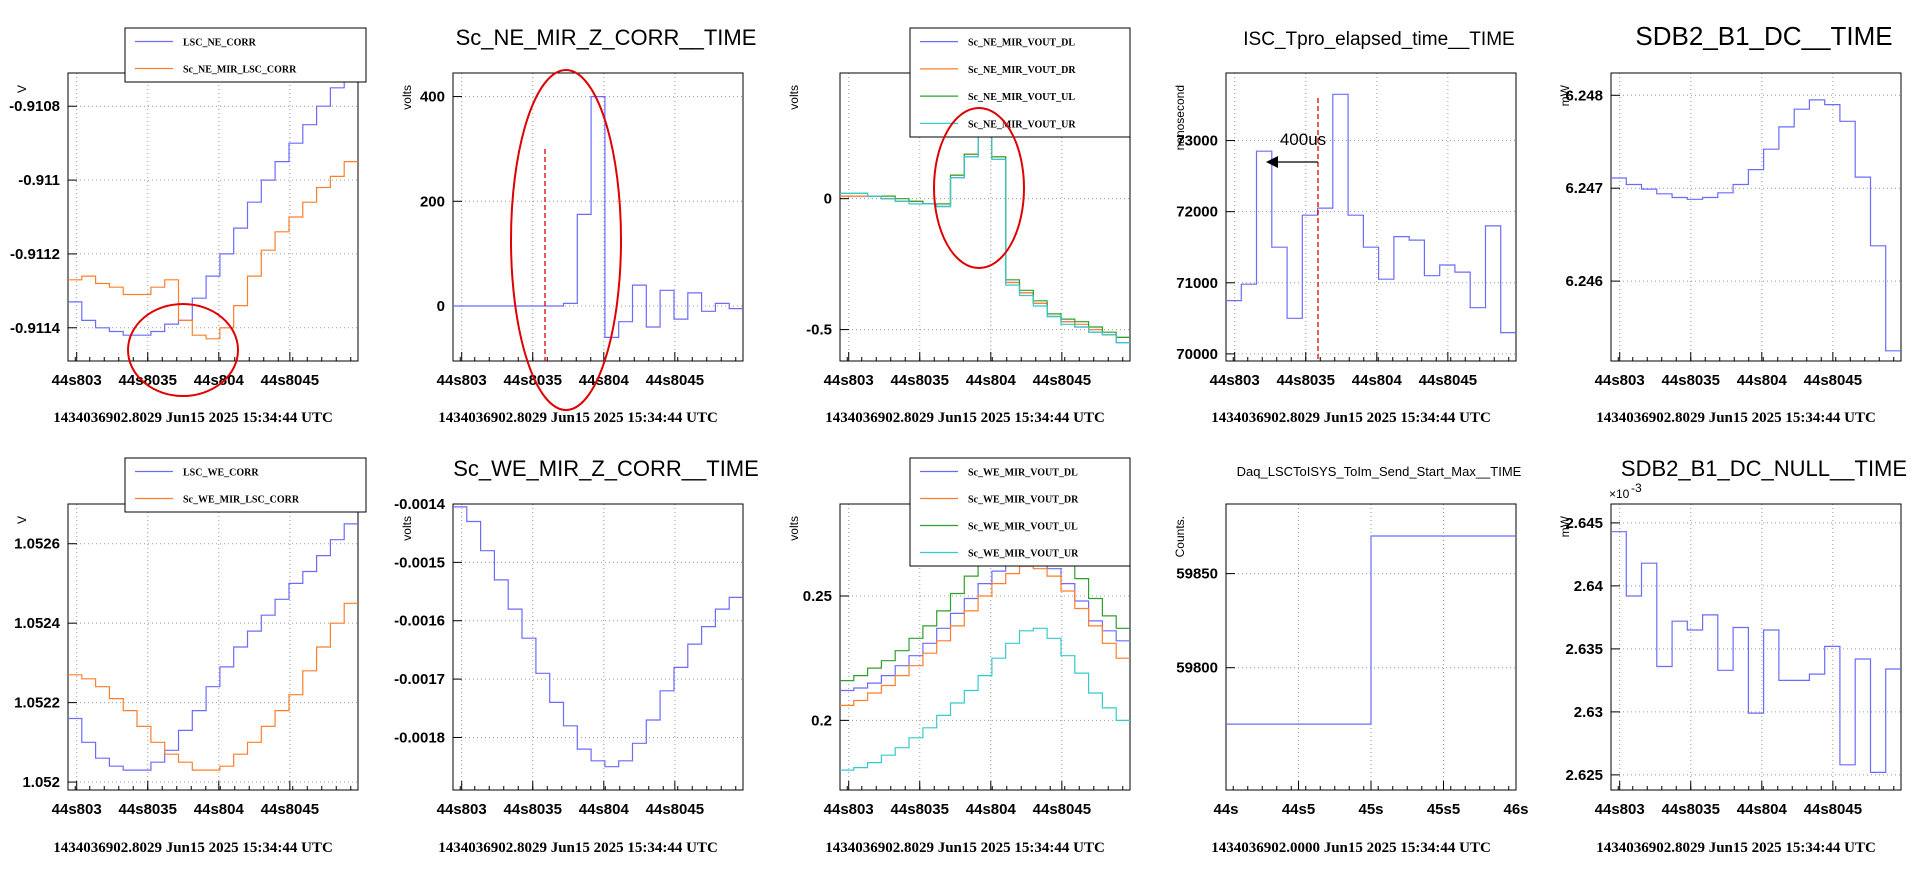 This screenshot has width=1920, height=875. What do you see at coordinates (1443, 809) in the screenshot?
I see `x-tick-label: 45s5` at bounding box center [1443, 809].